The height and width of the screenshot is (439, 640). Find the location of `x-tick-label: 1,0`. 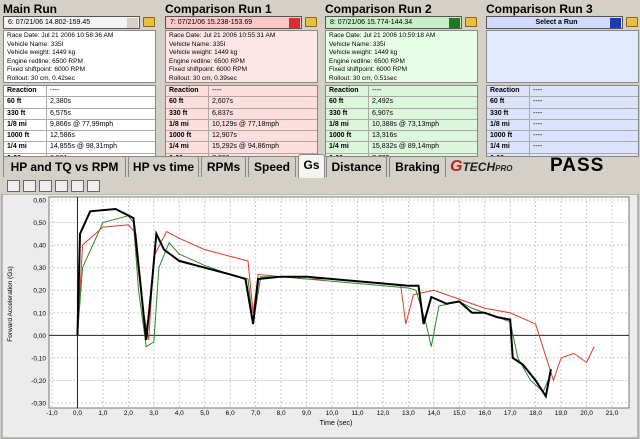

x-tick-label: 1,0 is located at coordinates (102, 413).